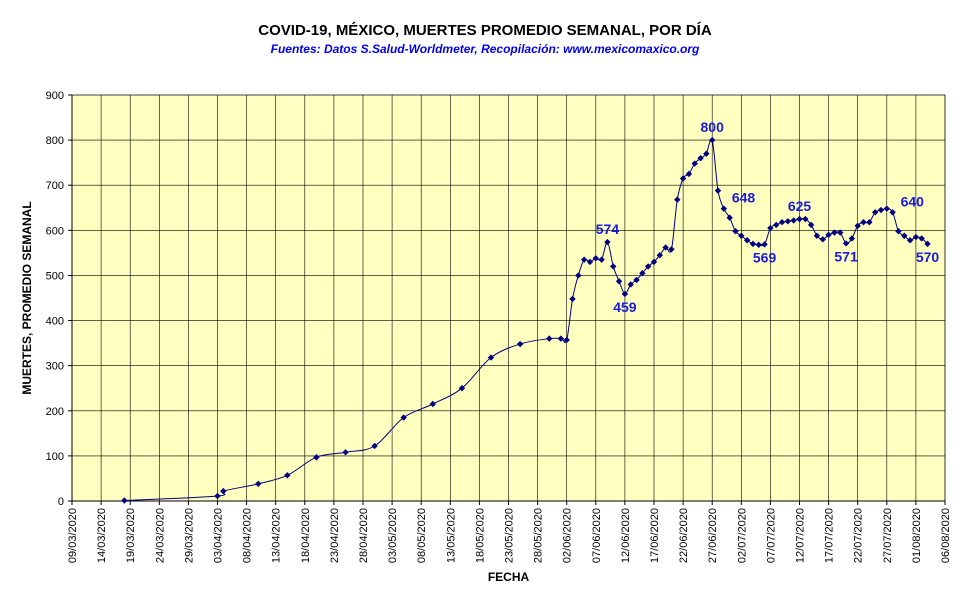  I want to click on x-tick-label: 09/03/2020, so click(73, 535).